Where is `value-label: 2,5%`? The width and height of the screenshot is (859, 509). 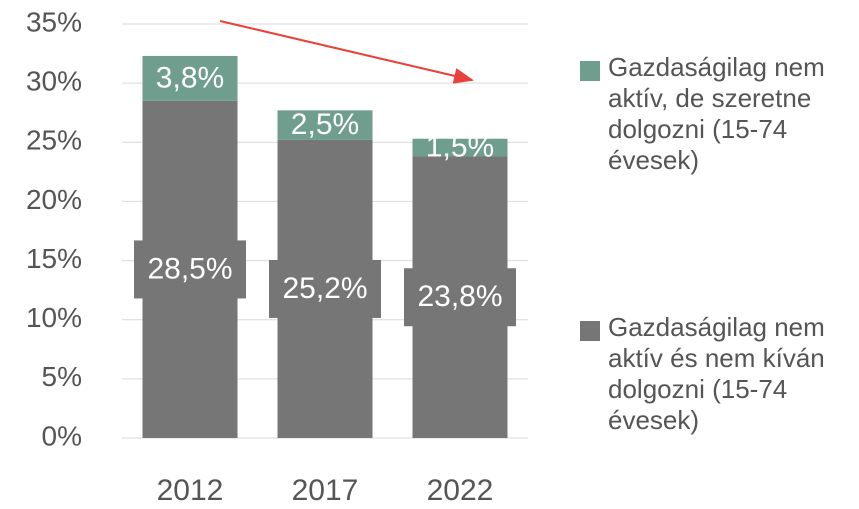 value-label: 2,5% is located at coordinates (325, 124).